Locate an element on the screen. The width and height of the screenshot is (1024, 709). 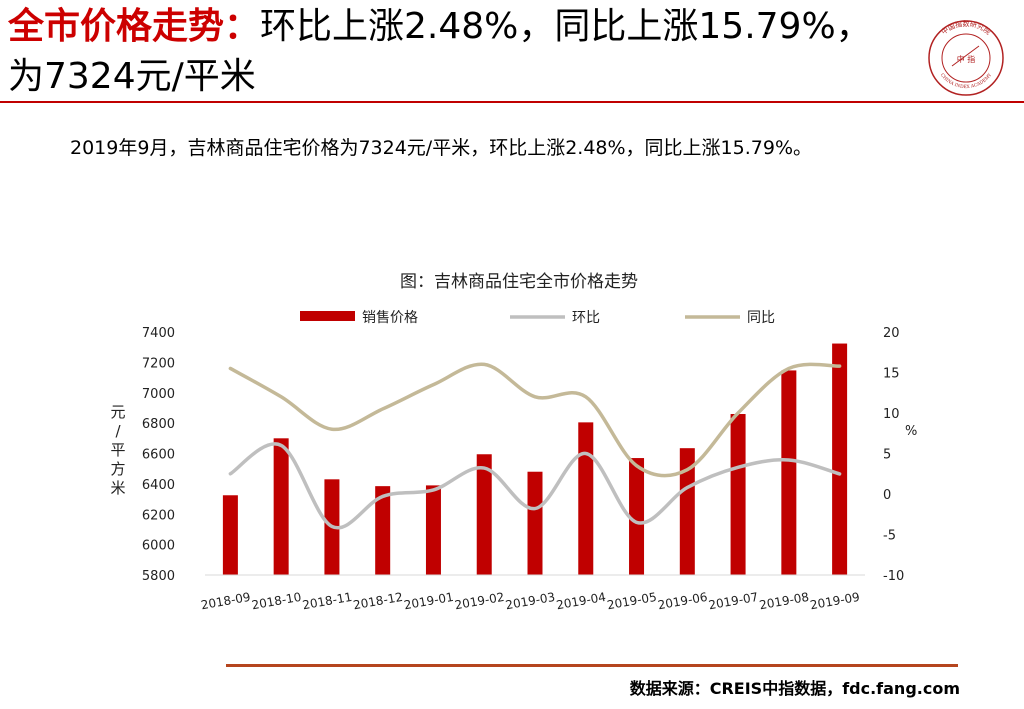
svg-text: CHINA INDEX ACADEMY is located at coordinates (966, 81).